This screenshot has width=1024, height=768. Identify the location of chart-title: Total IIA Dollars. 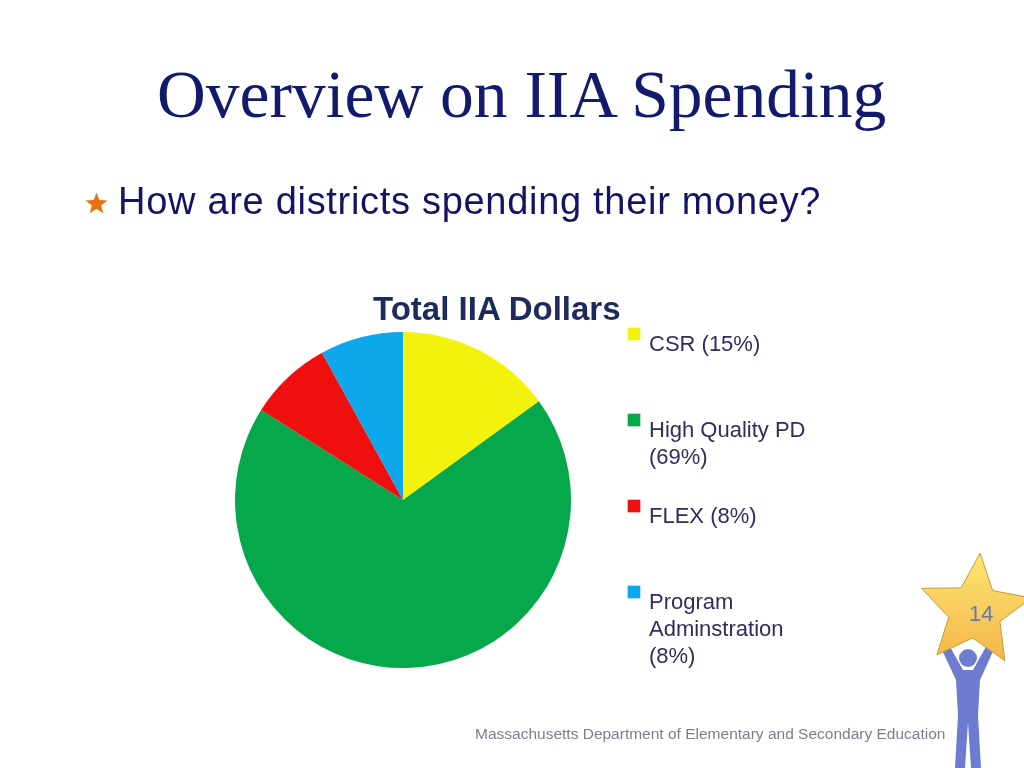
(497, 308).